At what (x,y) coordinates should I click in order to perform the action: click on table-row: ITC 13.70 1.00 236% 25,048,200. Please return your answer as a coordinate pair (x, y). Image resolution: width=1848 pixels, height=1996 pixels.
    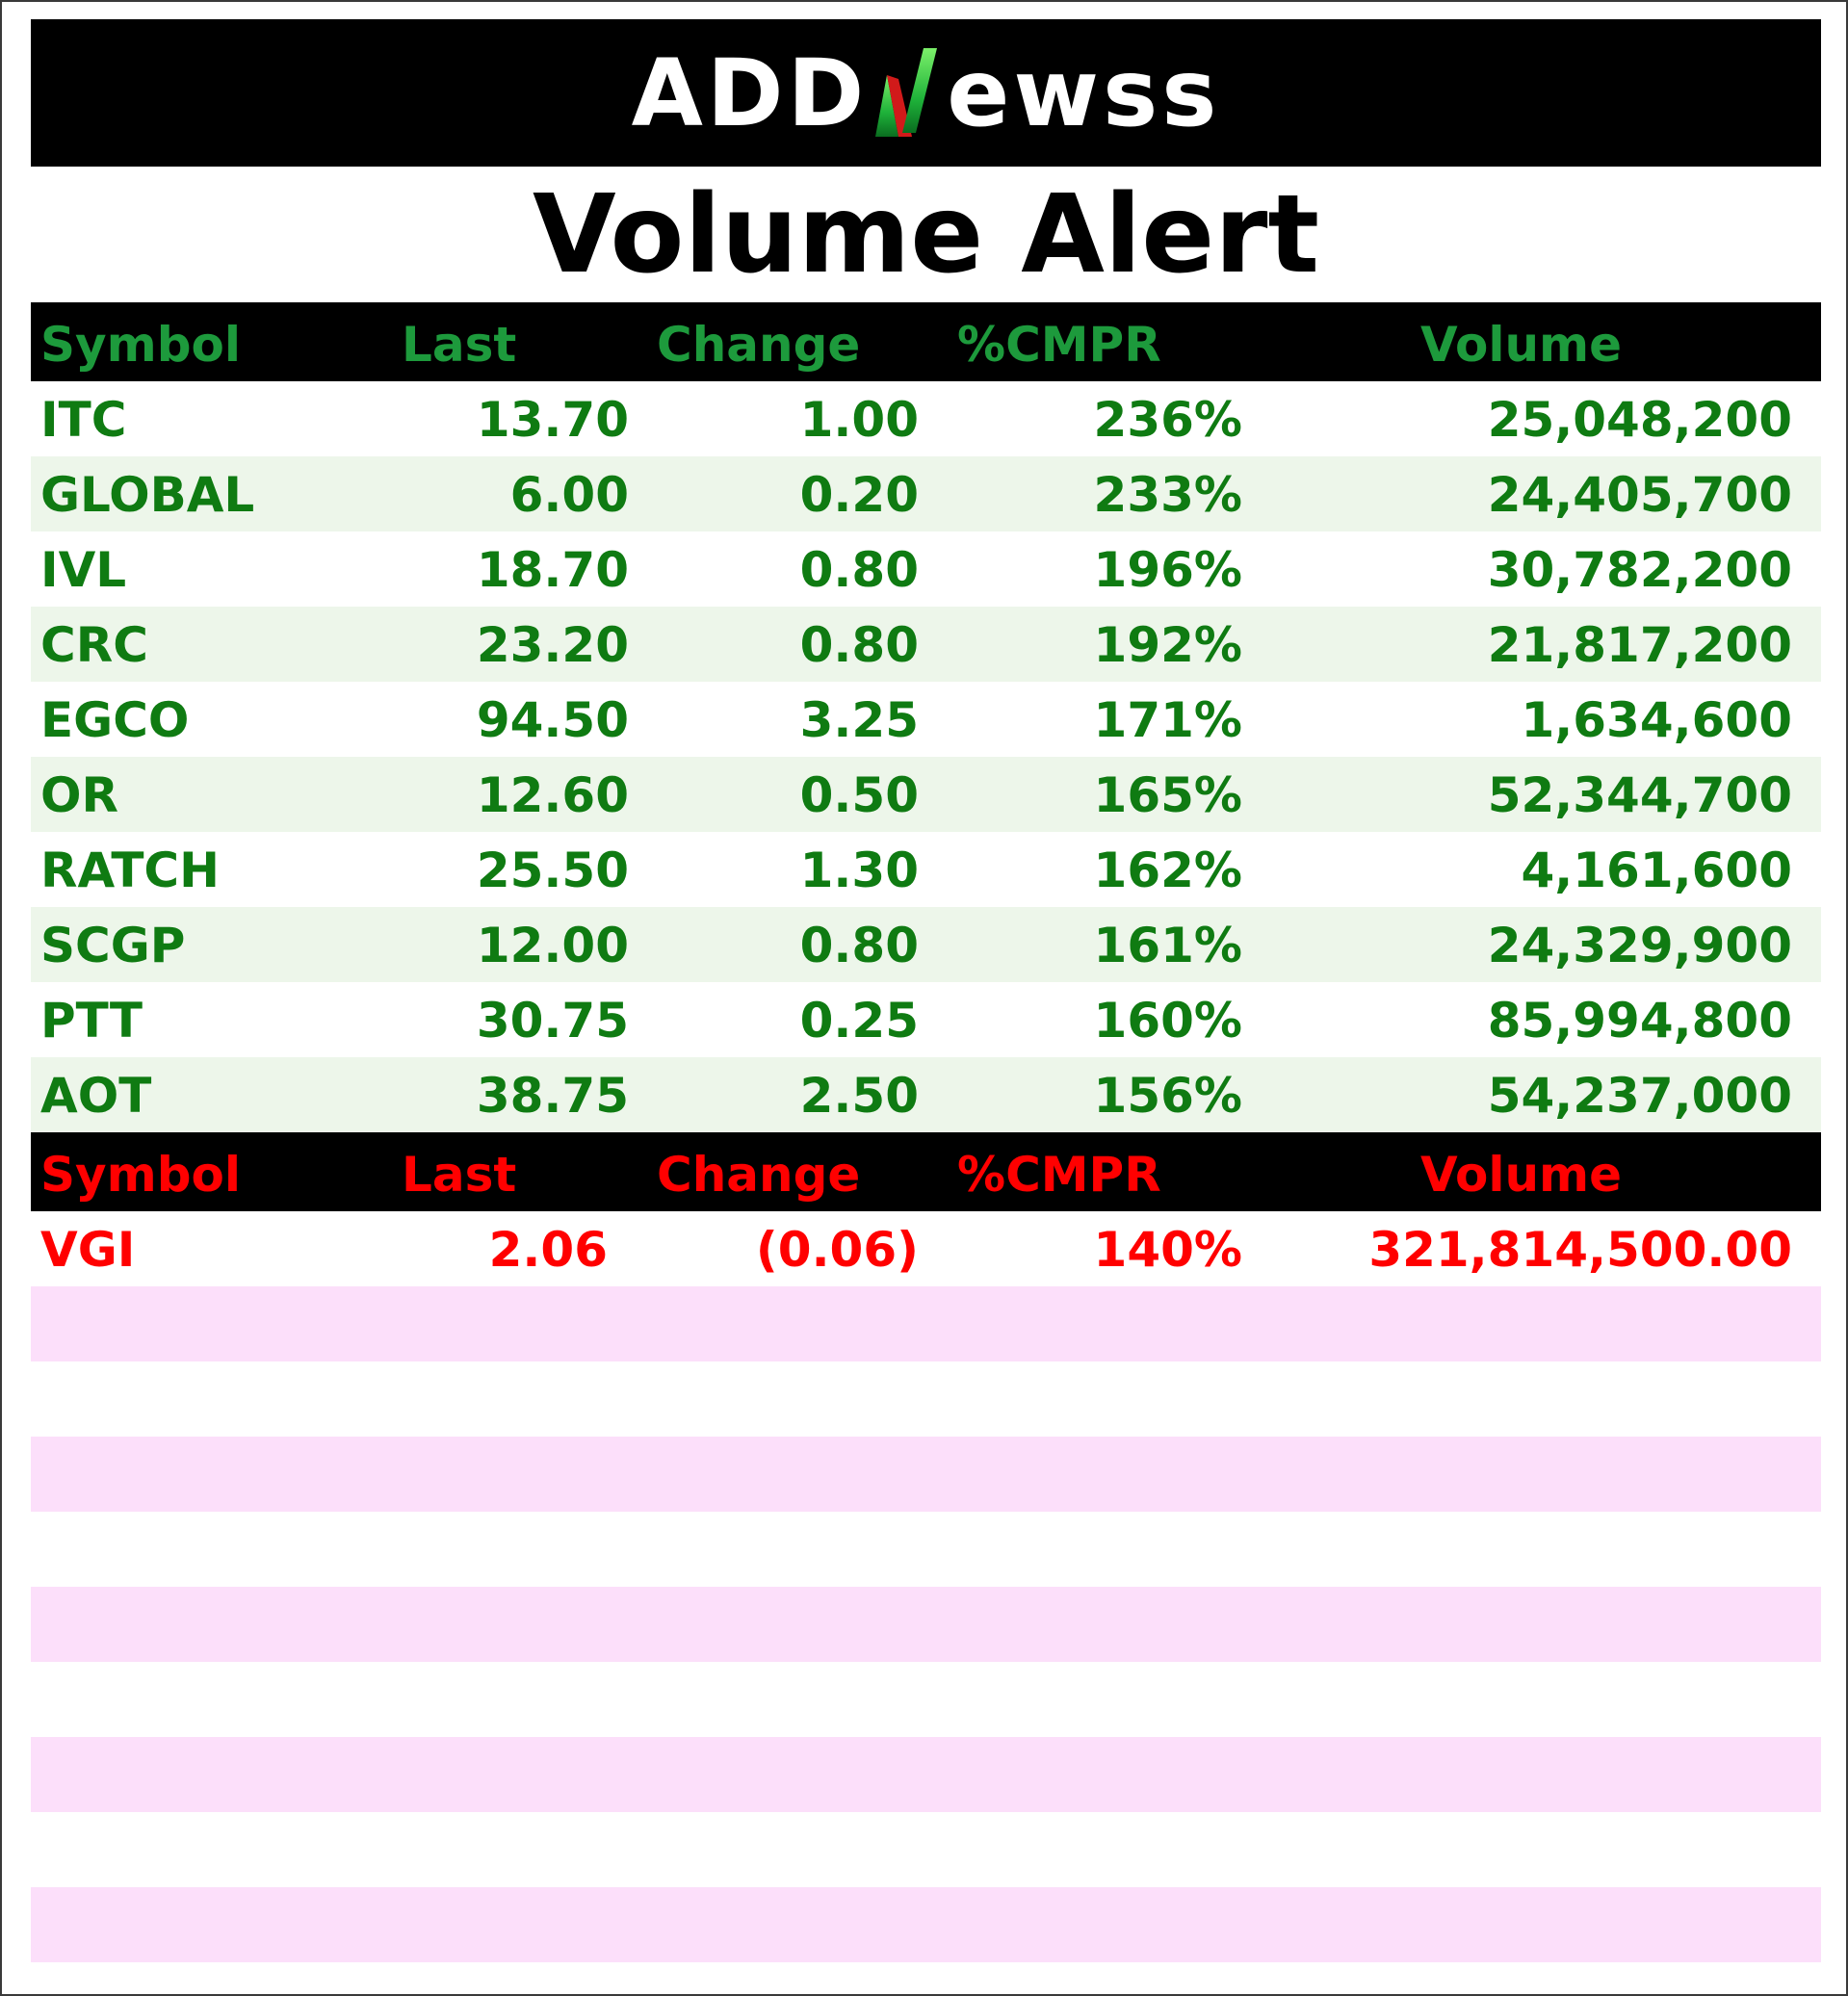
    Looking at the image, I should click on (926, 419).